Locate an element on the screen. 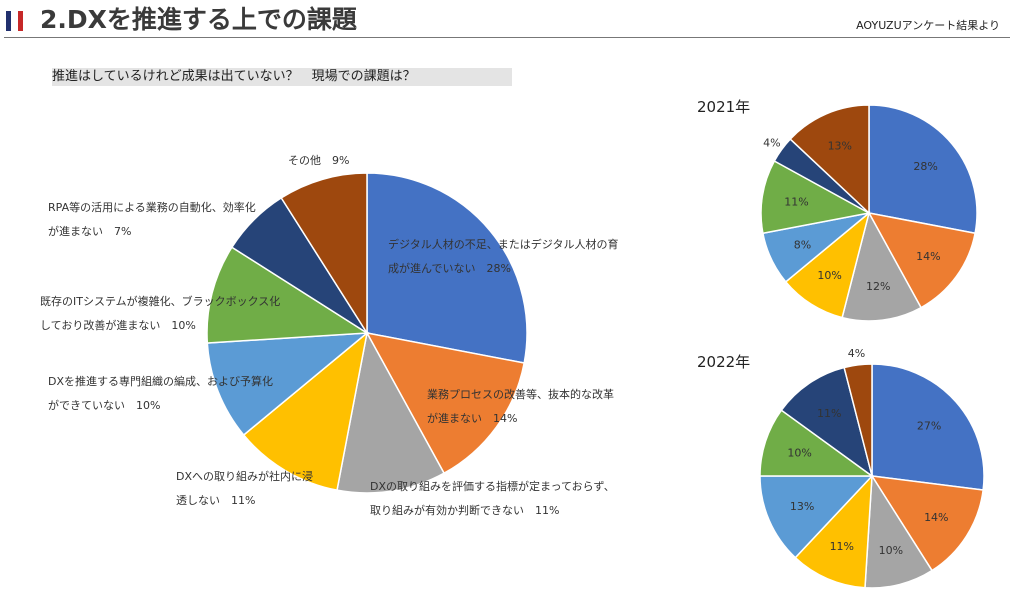 The image size is (1012, 602). pie-2022-pct-label-2: 14% is located at coordinates (936, 517).